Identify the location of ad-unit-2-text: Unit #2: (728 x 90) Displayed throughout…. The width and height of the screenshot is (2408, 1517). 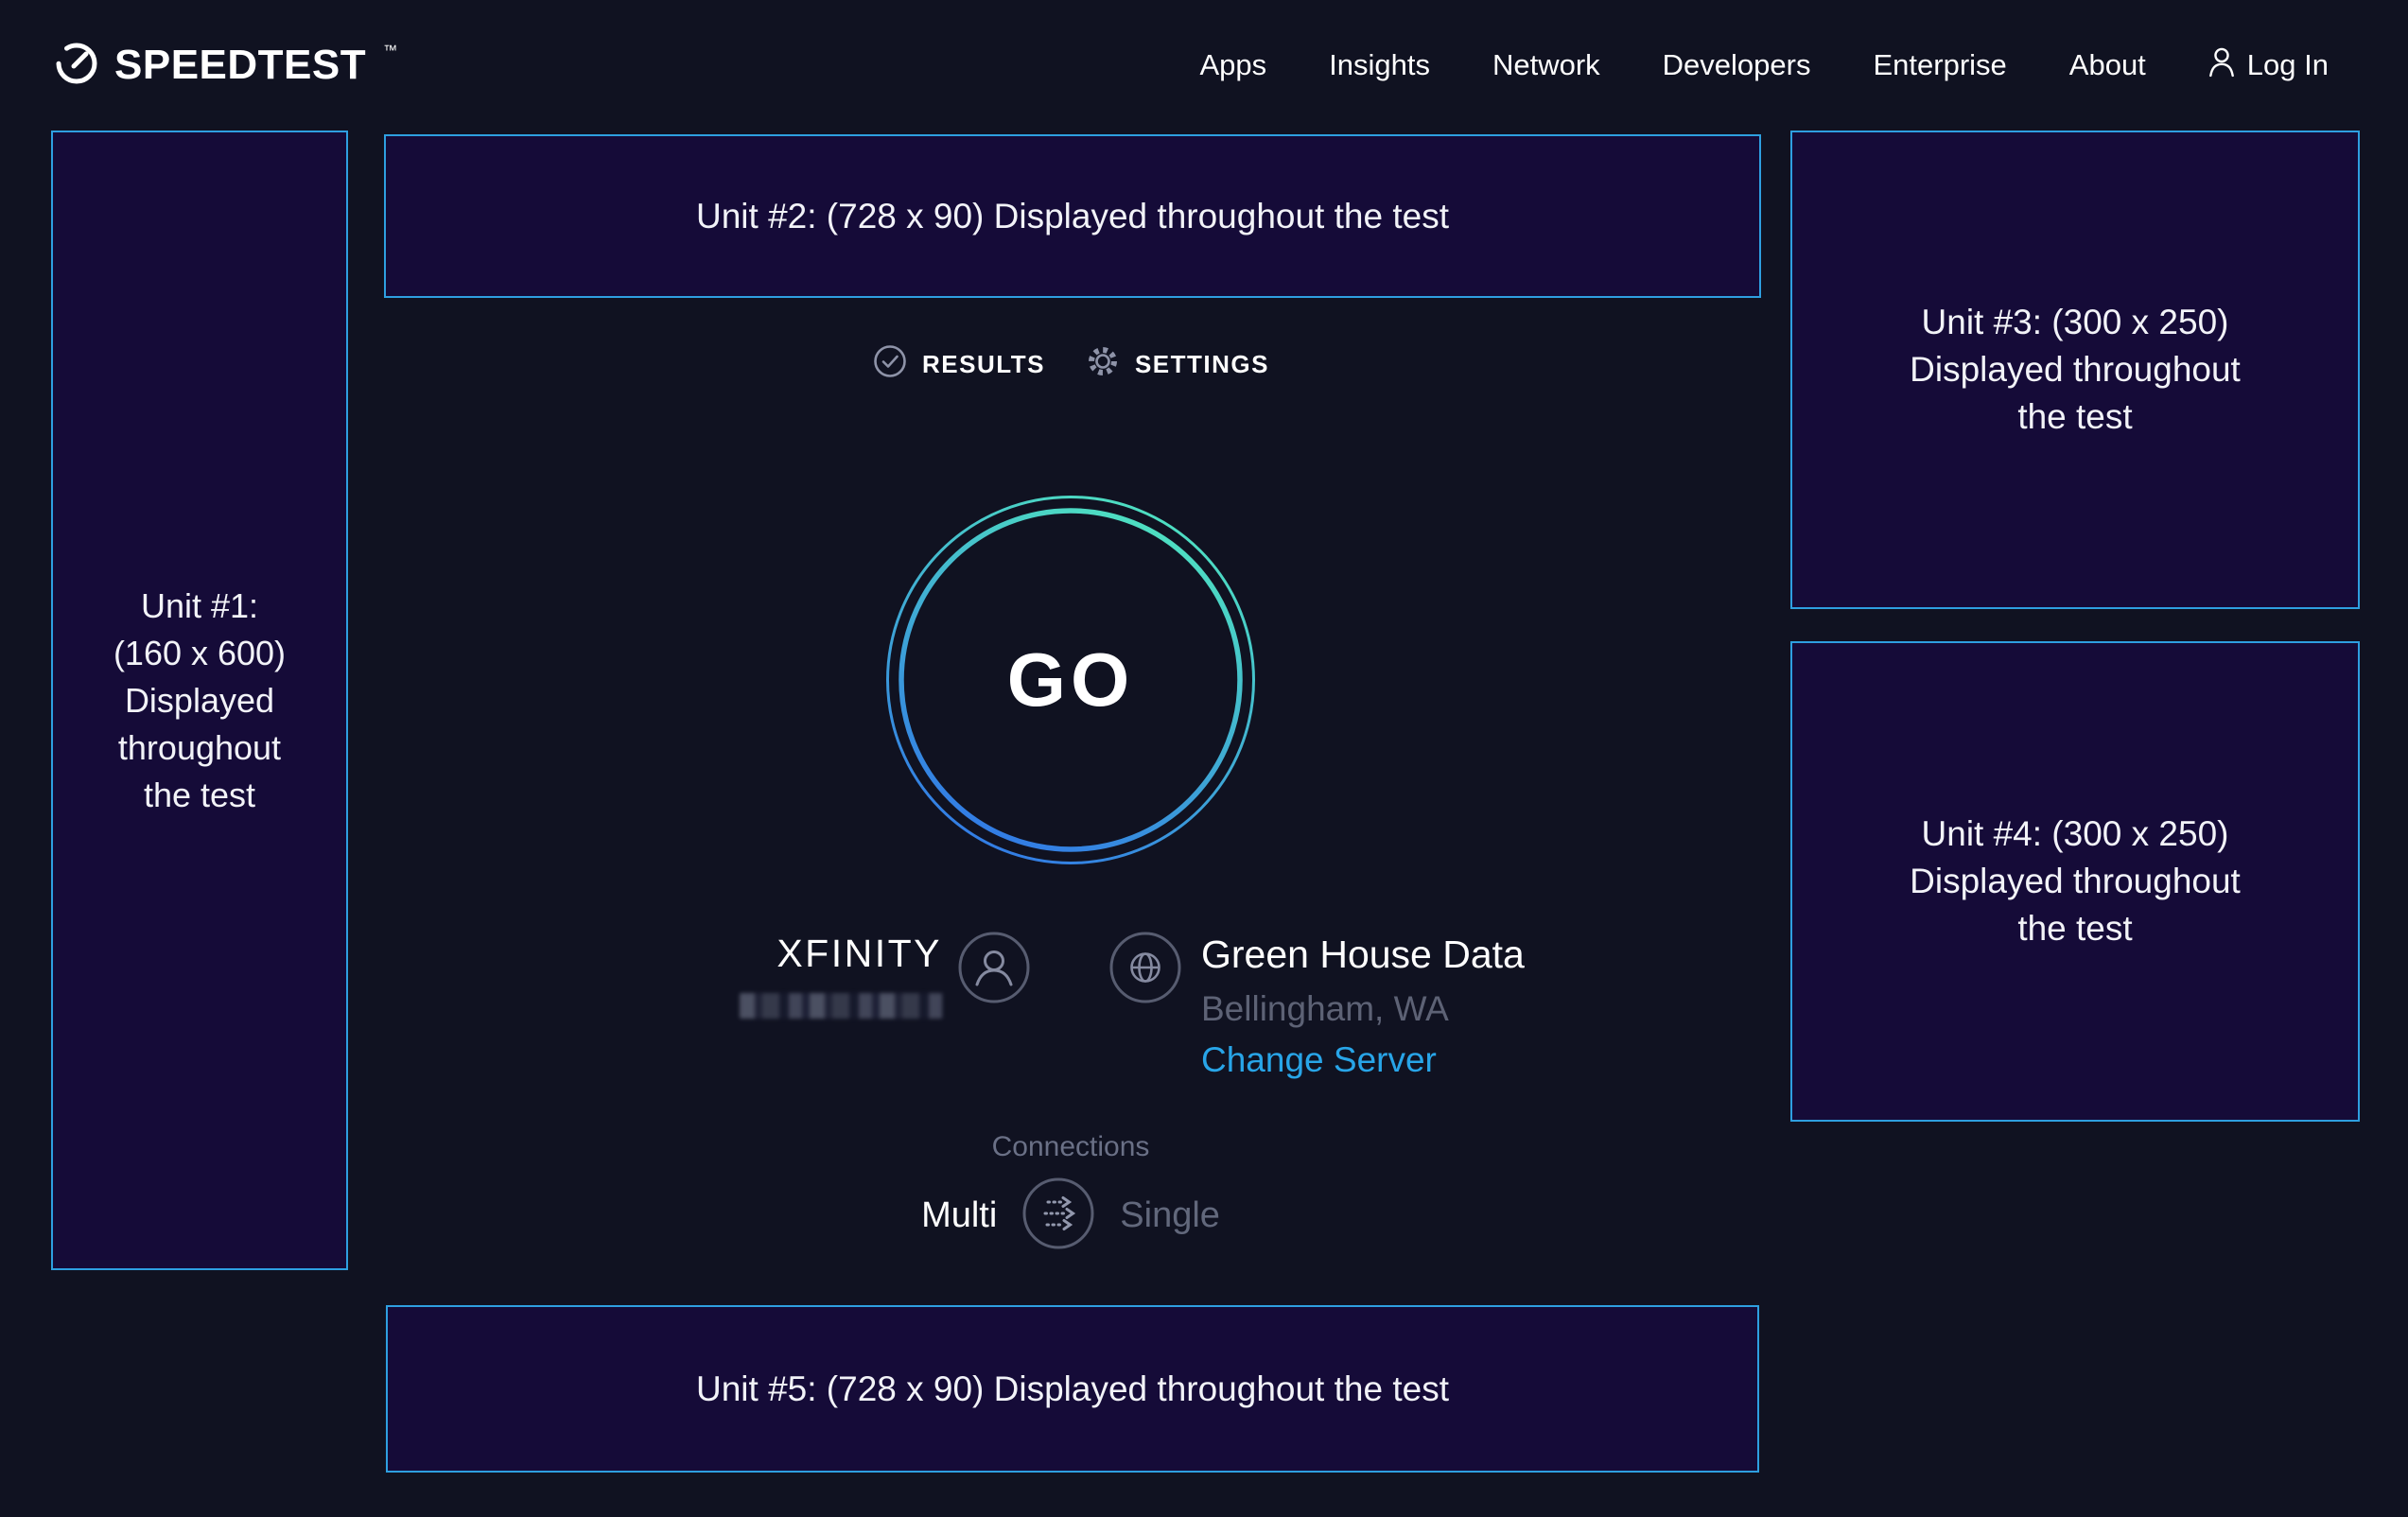
(1073, 215).